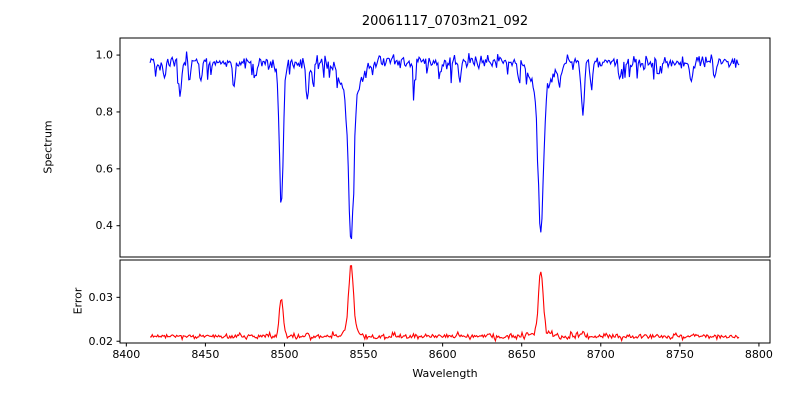  Describe the element at coordinates (105, 111) in the screenshot. I see `y-tick-label: 0.8` at that location.